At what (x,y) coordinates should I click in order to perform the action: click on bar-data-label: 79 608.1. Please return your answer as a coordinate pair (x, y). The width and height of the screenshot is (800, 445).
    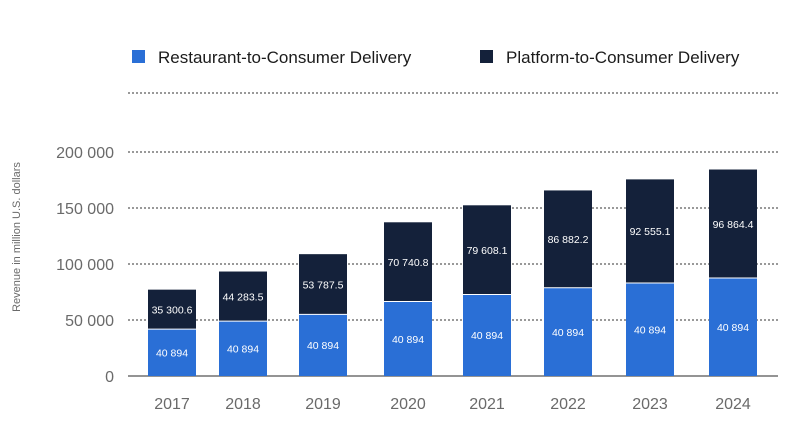
    Looking at the image, I should click on (487, 251).